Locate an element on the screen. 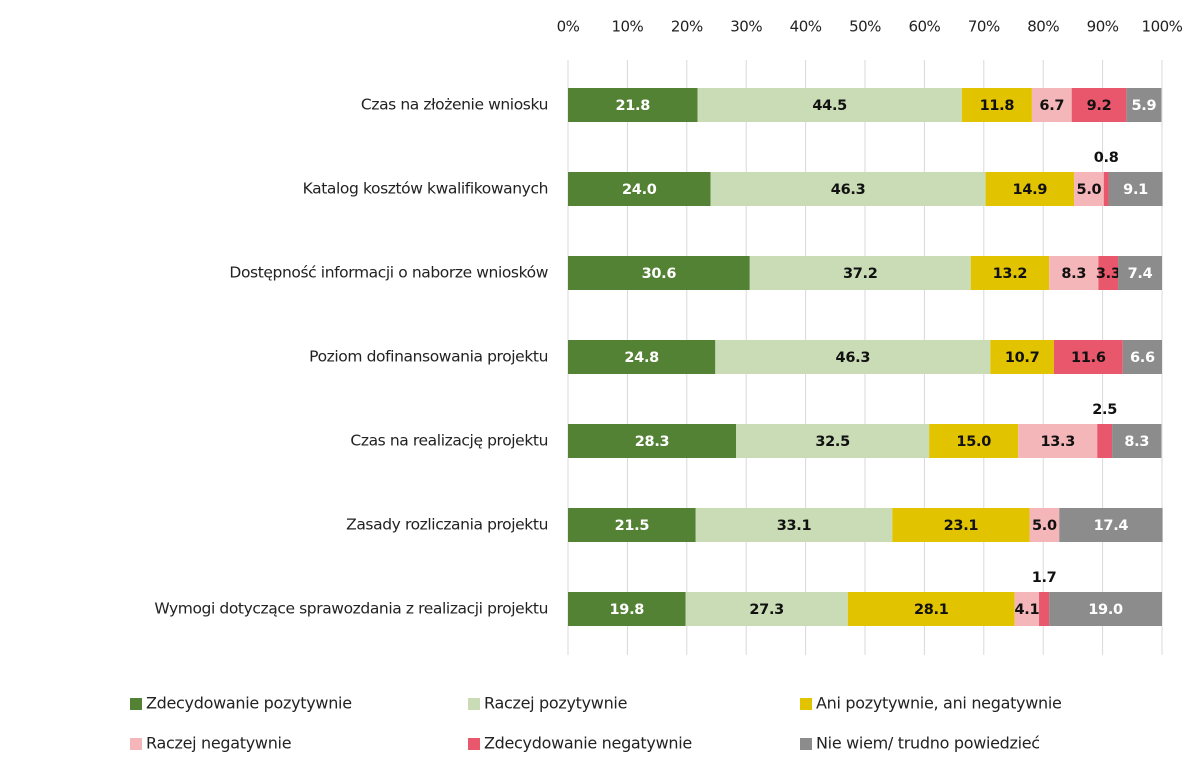 The width and height of the screenshot is (1204, 758). x-tick-label: 0% is located at coordinates (568, 27).